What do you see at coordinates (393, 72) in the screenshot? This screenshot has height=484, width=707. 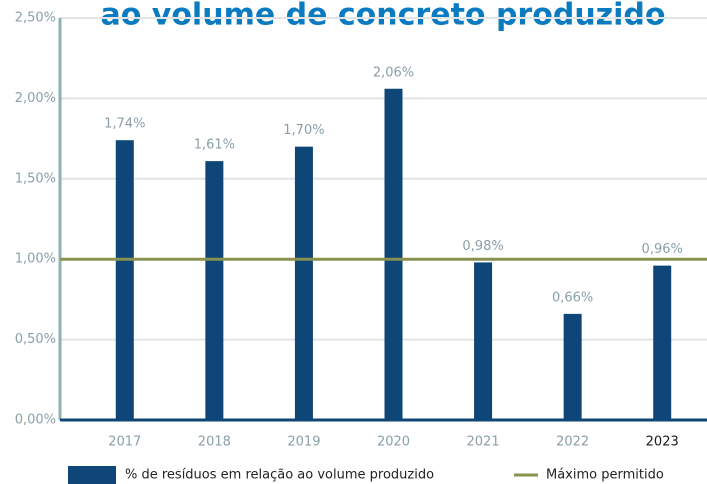 I see `value-label: 2,06%` at bounding box center [393, 72].